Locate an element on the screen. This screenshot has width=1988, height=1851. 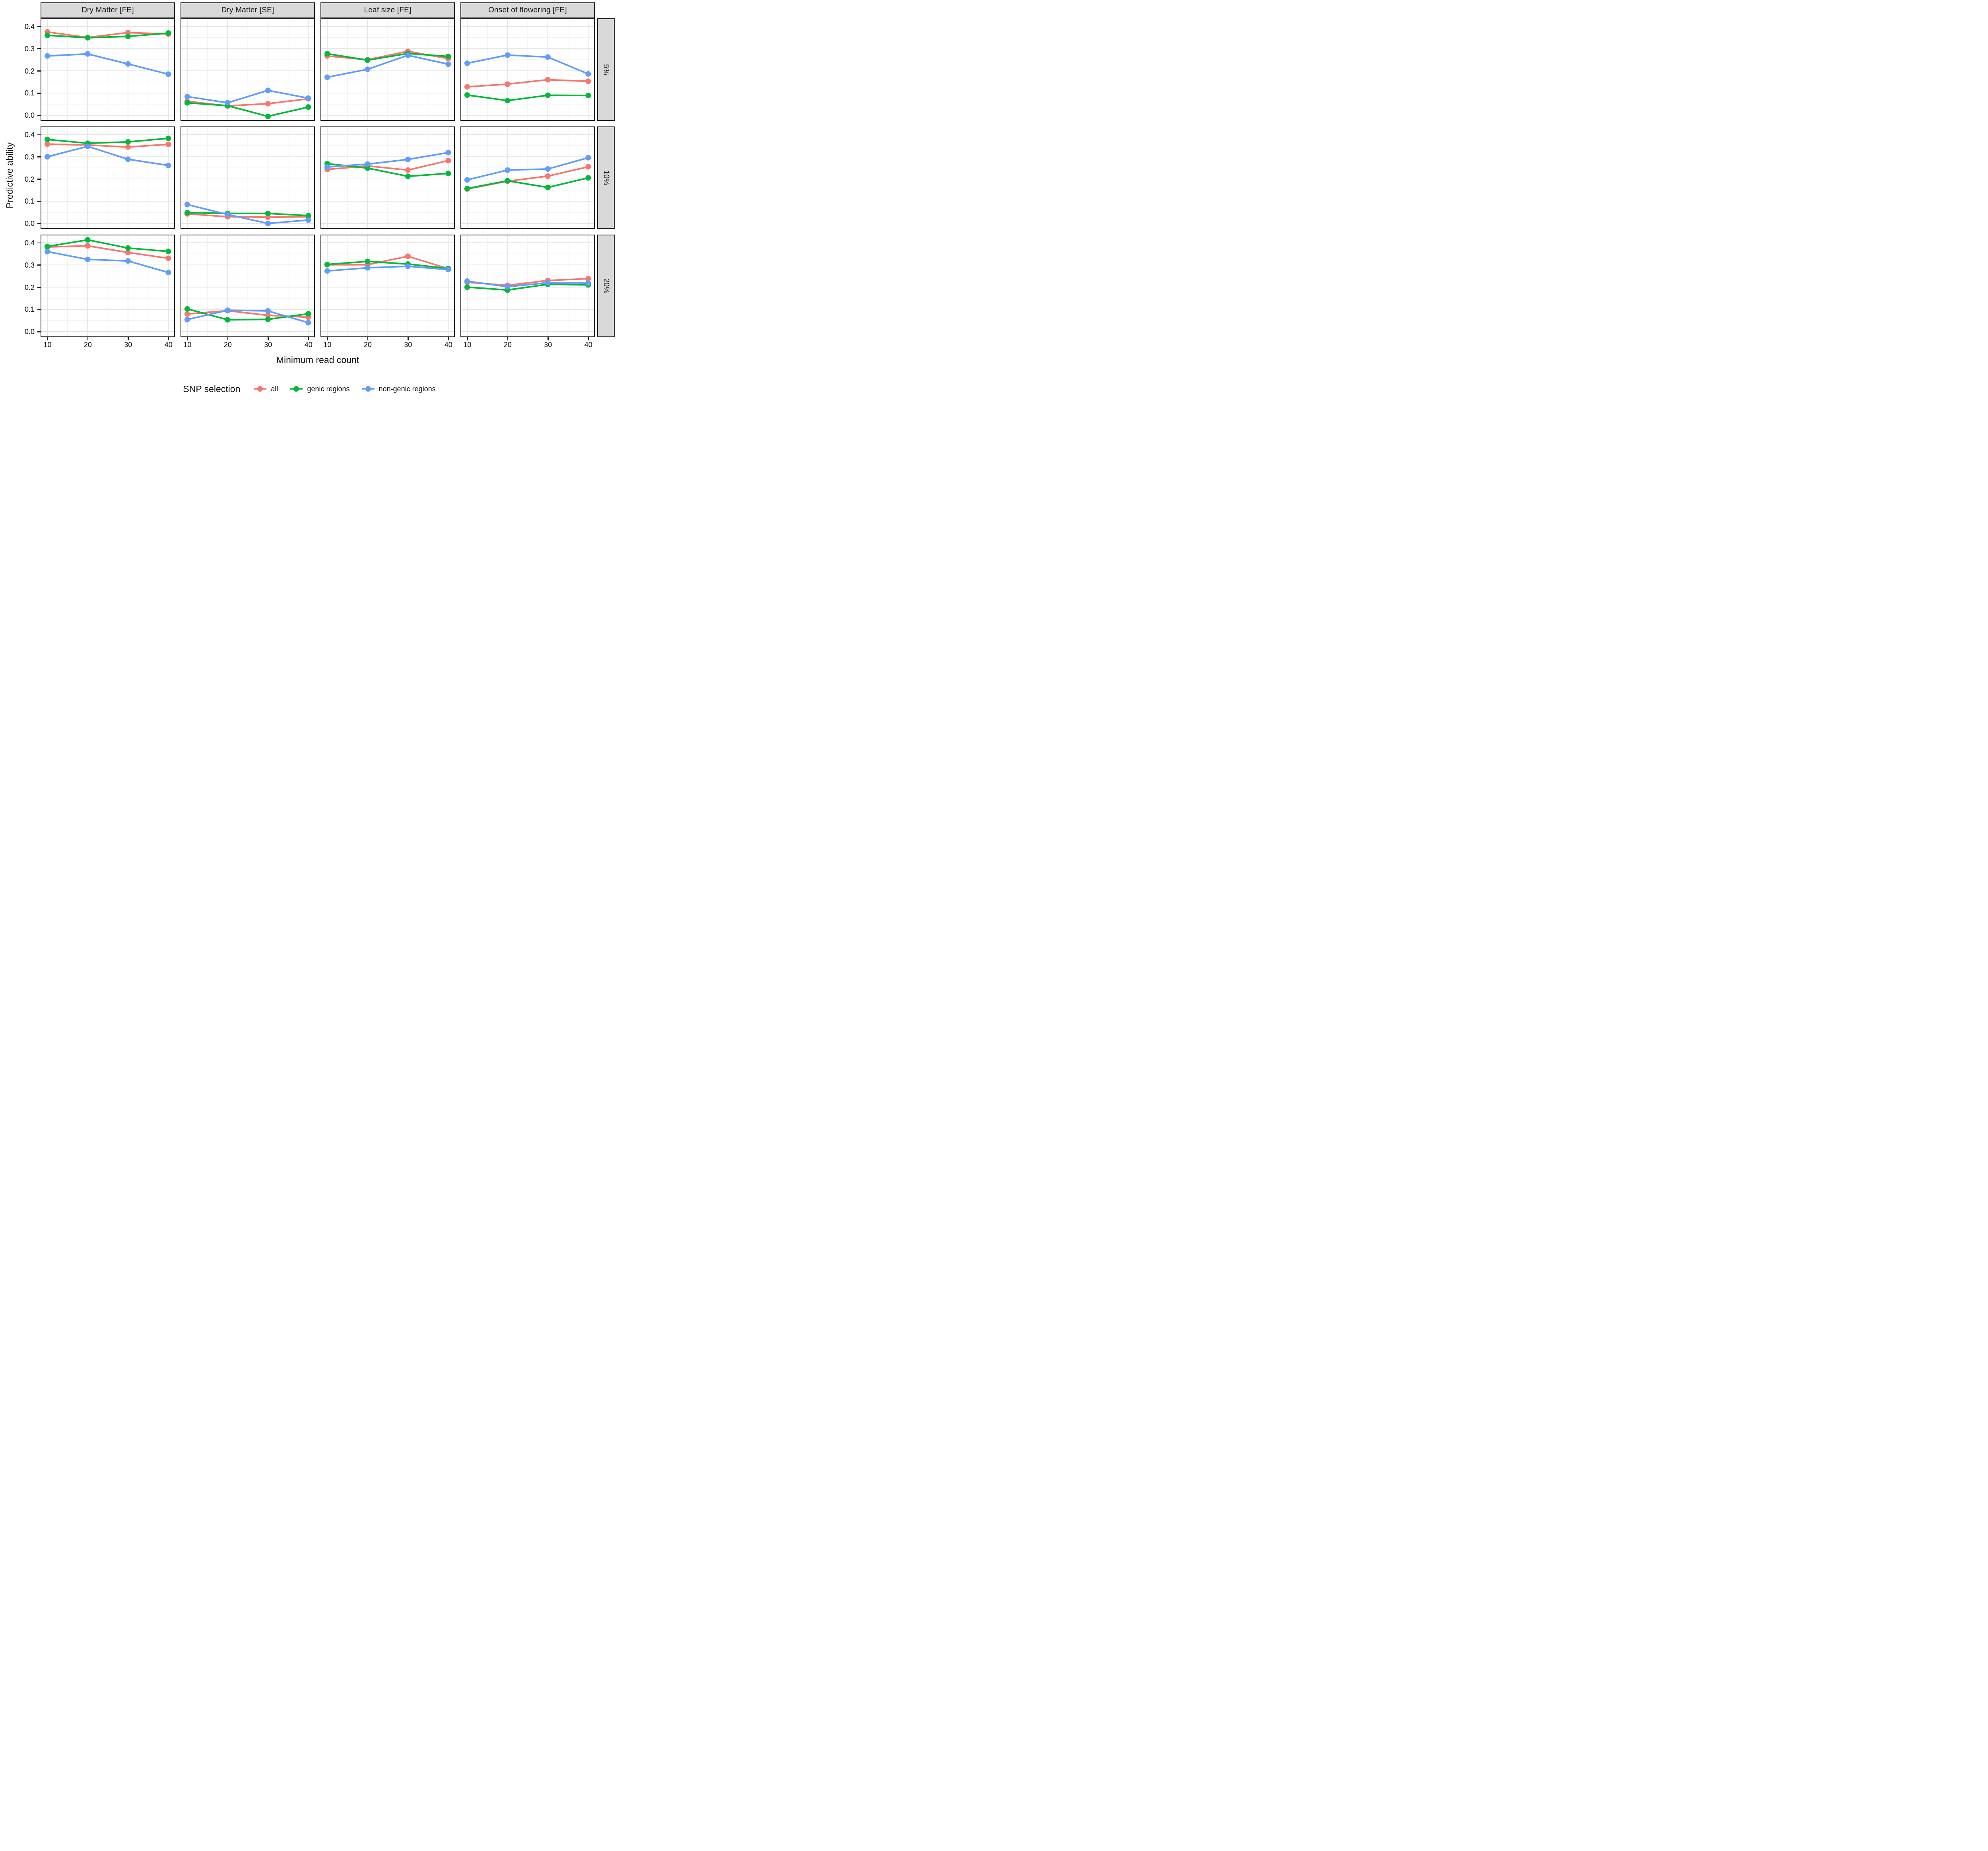
facet-column-header: Onset of flowering [FE] is located at coordinates (527, 10).